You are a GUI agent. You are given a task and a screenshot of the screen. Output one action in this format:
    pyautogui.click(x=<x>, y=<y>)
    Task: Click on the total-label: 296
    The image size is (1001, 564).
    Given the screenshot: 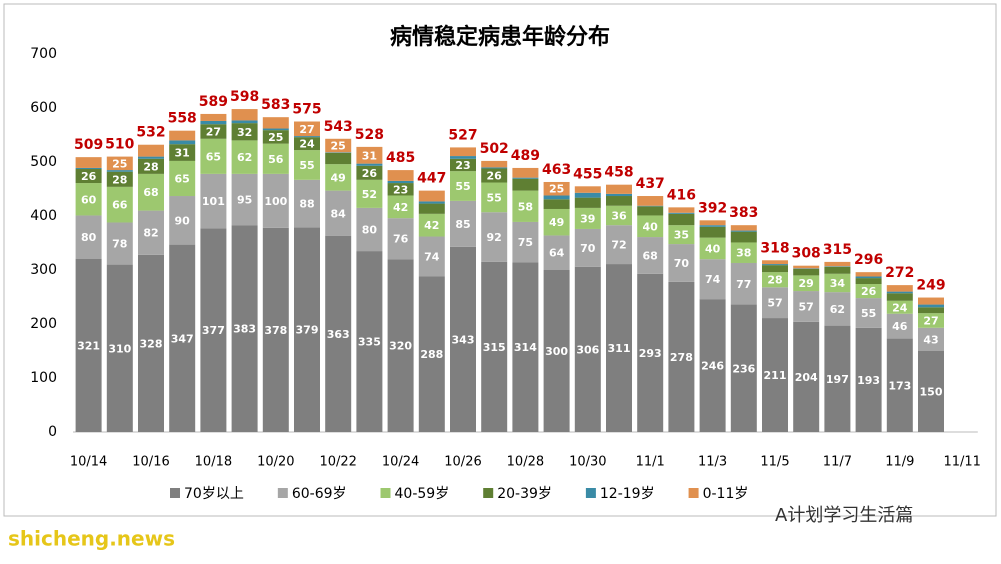 What is the action you would take?
    pyautogui.click(x=868, y=260)
    